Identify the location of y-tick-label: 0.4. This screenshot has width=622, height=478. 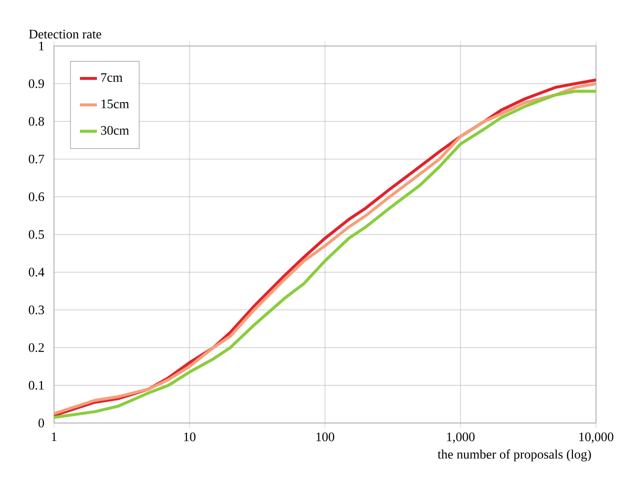
(36, 272).